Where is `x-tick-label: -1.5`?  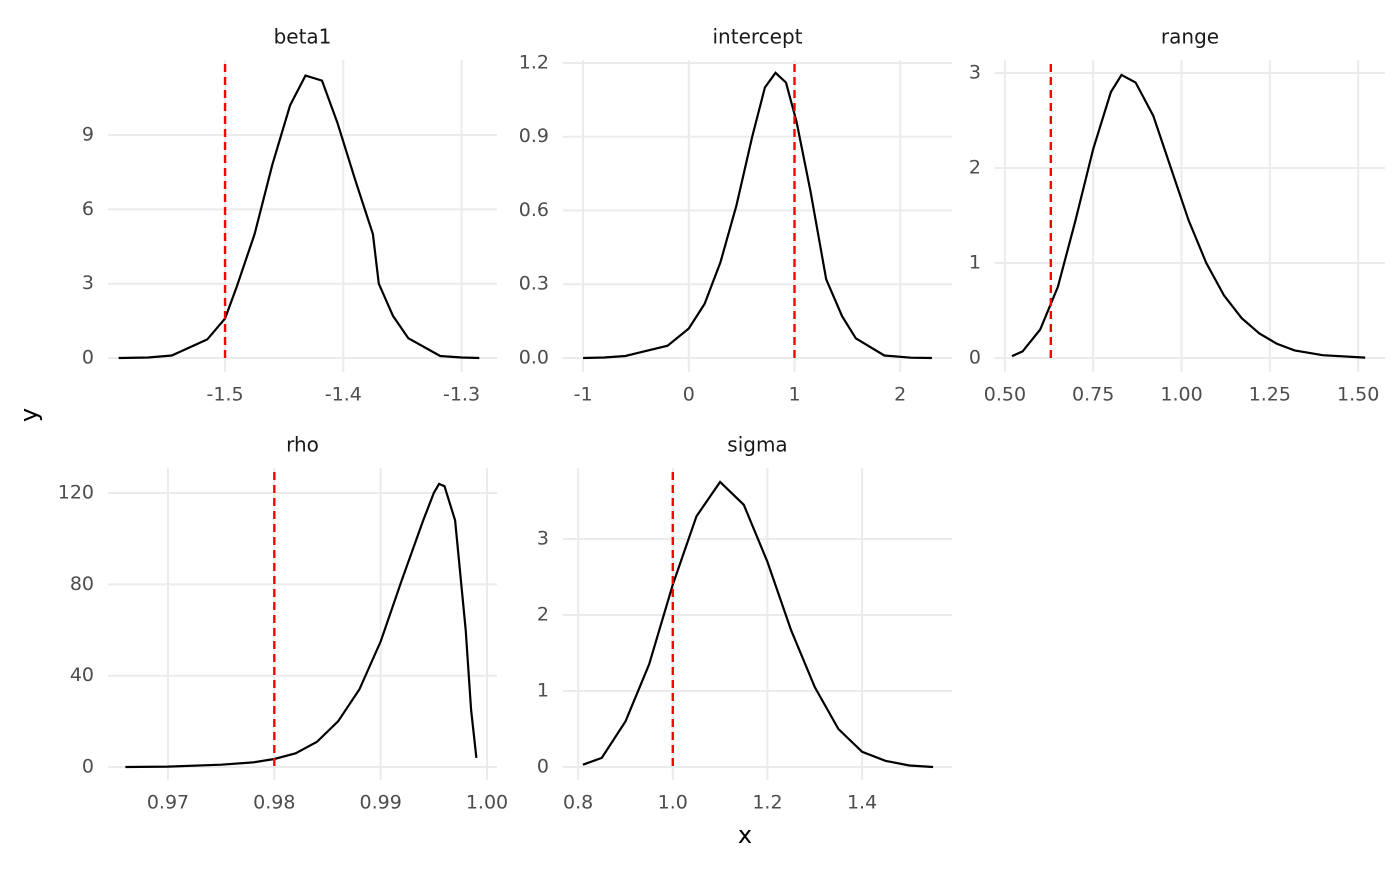 x-tick-label: -1.5 is located at coordinates (225, 395).